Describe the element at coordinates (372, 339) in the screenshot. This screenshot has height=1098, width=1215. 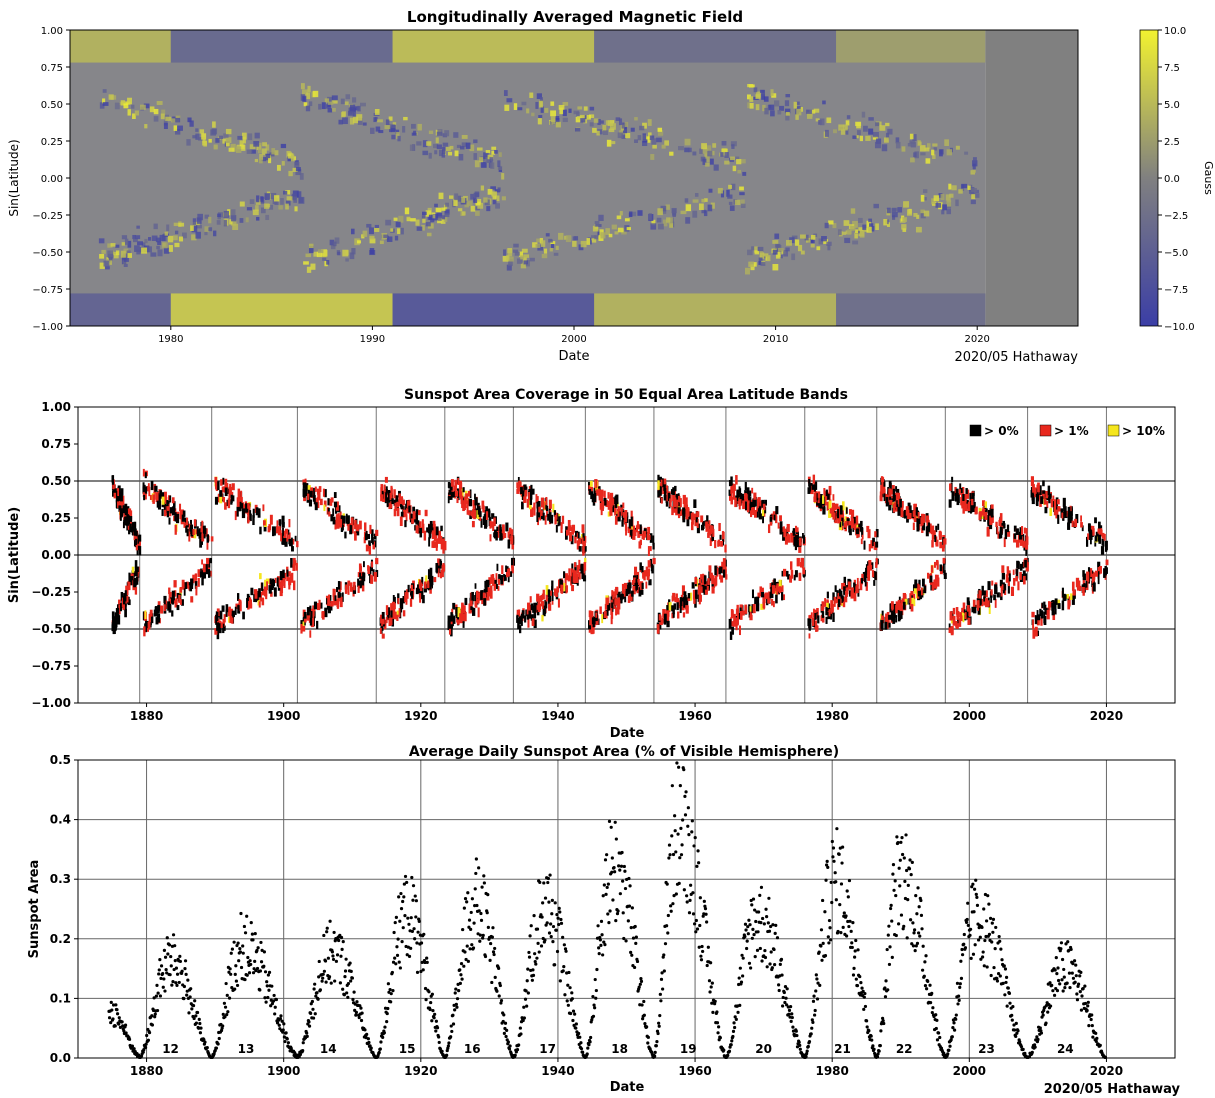
I see `x-tick-label: 1990` at that location.